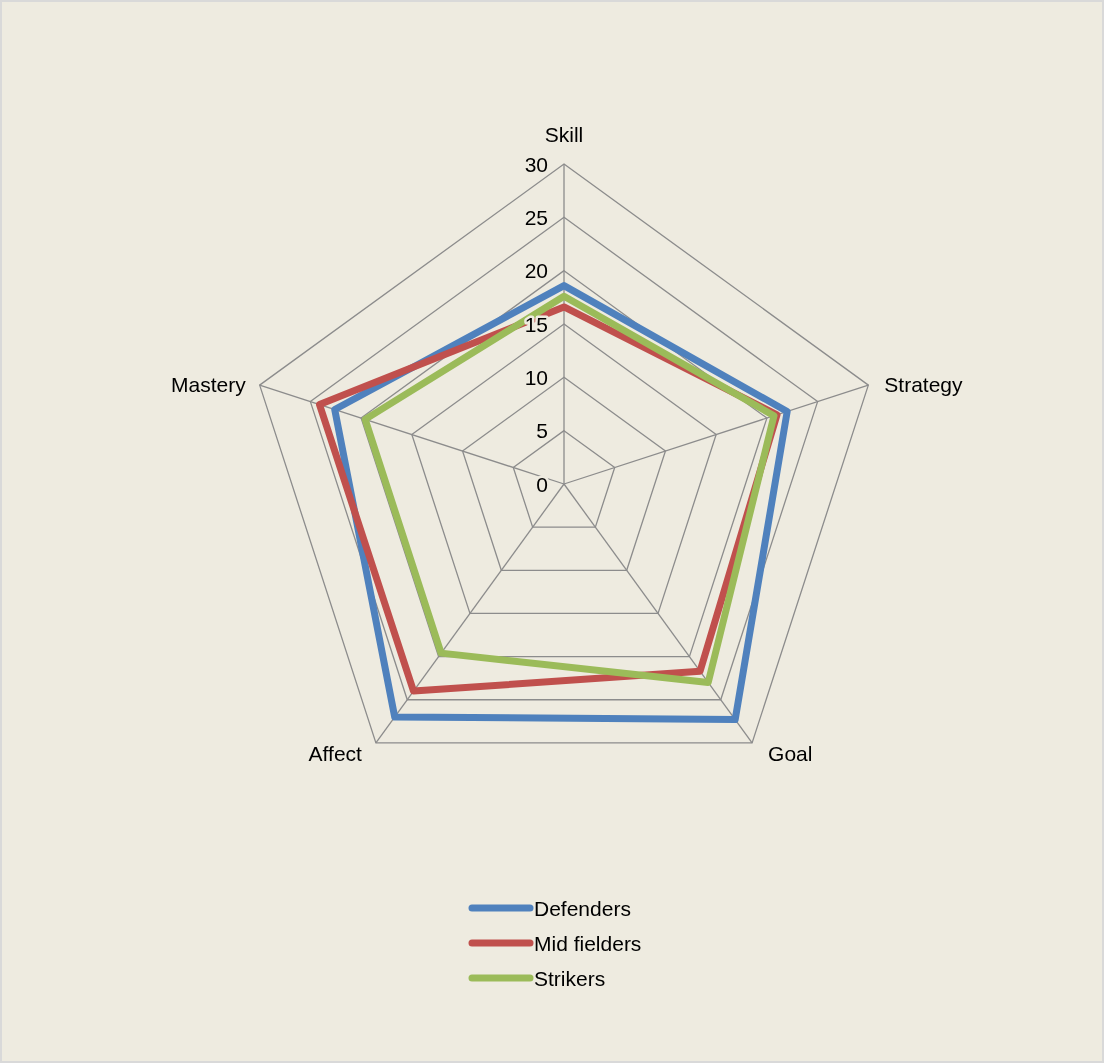 This screenshot has height=1063, width=1104. I want to click on y-tick-label: 30, so click(536, 164).